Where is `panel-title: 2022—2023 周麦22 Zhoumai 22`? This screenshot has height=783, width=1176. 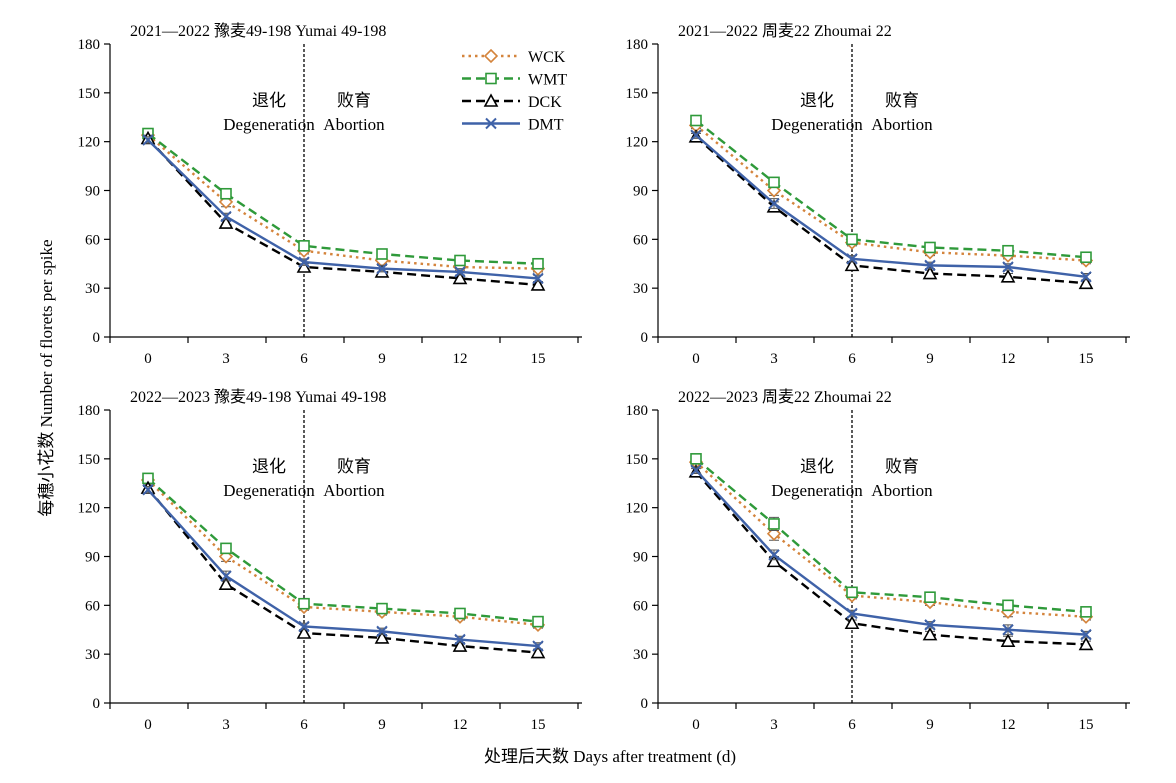 panel-title: 2022—2023 周麦22 Zhoumai 22 is located at coordinates (785, 397).